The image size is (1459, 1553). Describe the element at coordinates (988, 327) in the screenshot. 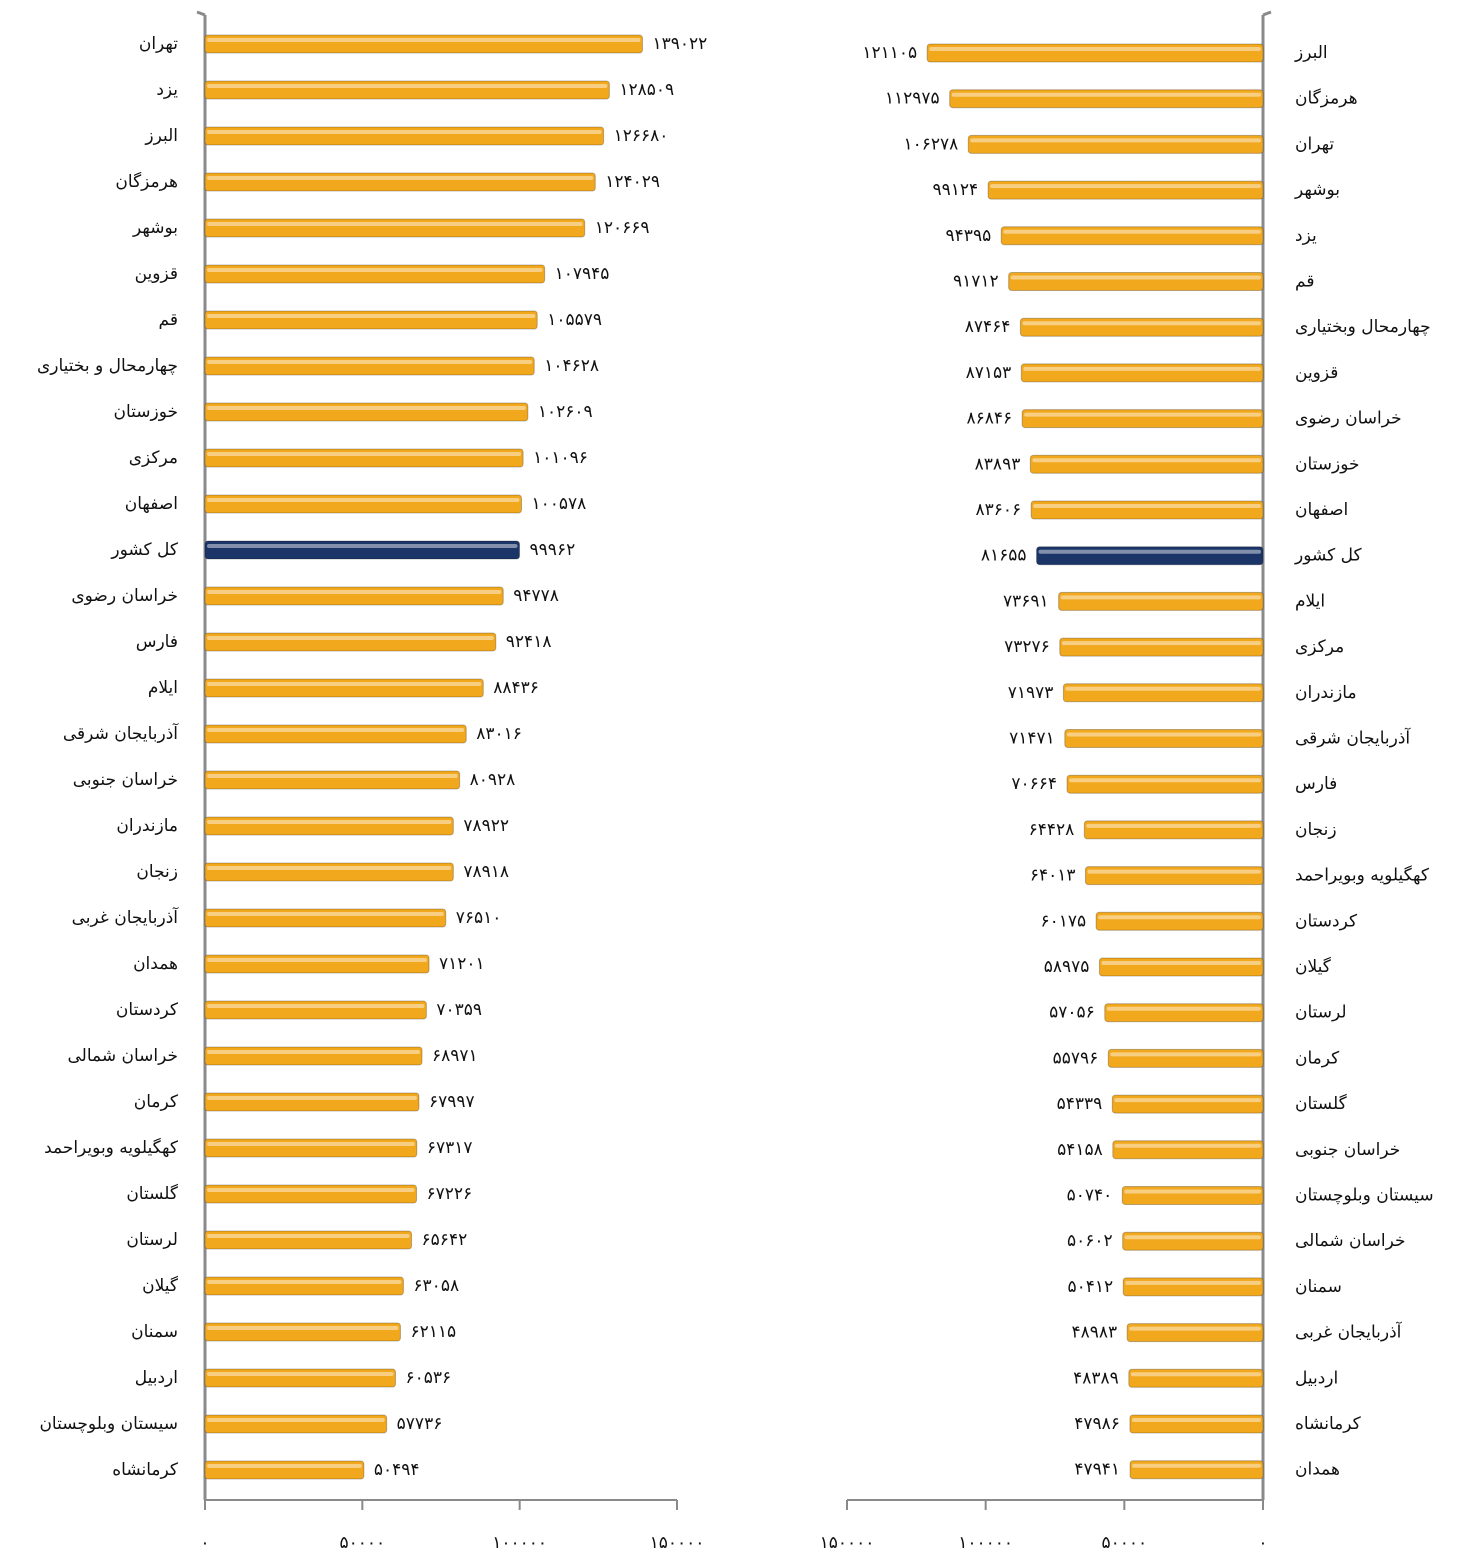

I see `value-label: ۸۷۴۶۴` at that location.